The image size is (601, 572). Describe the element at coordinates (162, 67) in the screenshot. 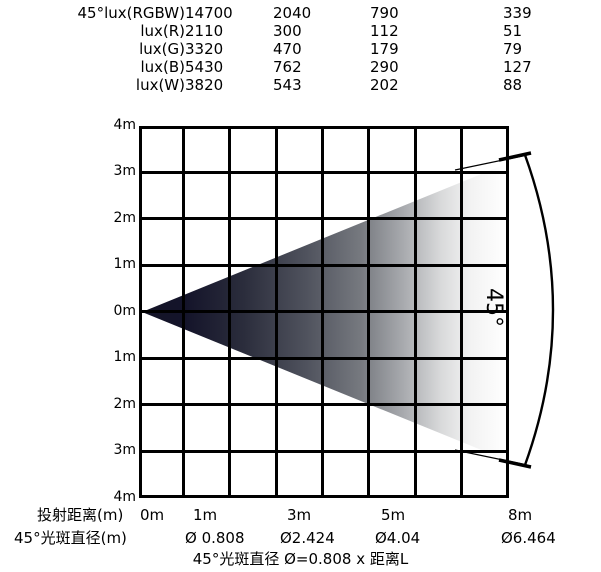

I see `row-label: lux(B)` at that location.